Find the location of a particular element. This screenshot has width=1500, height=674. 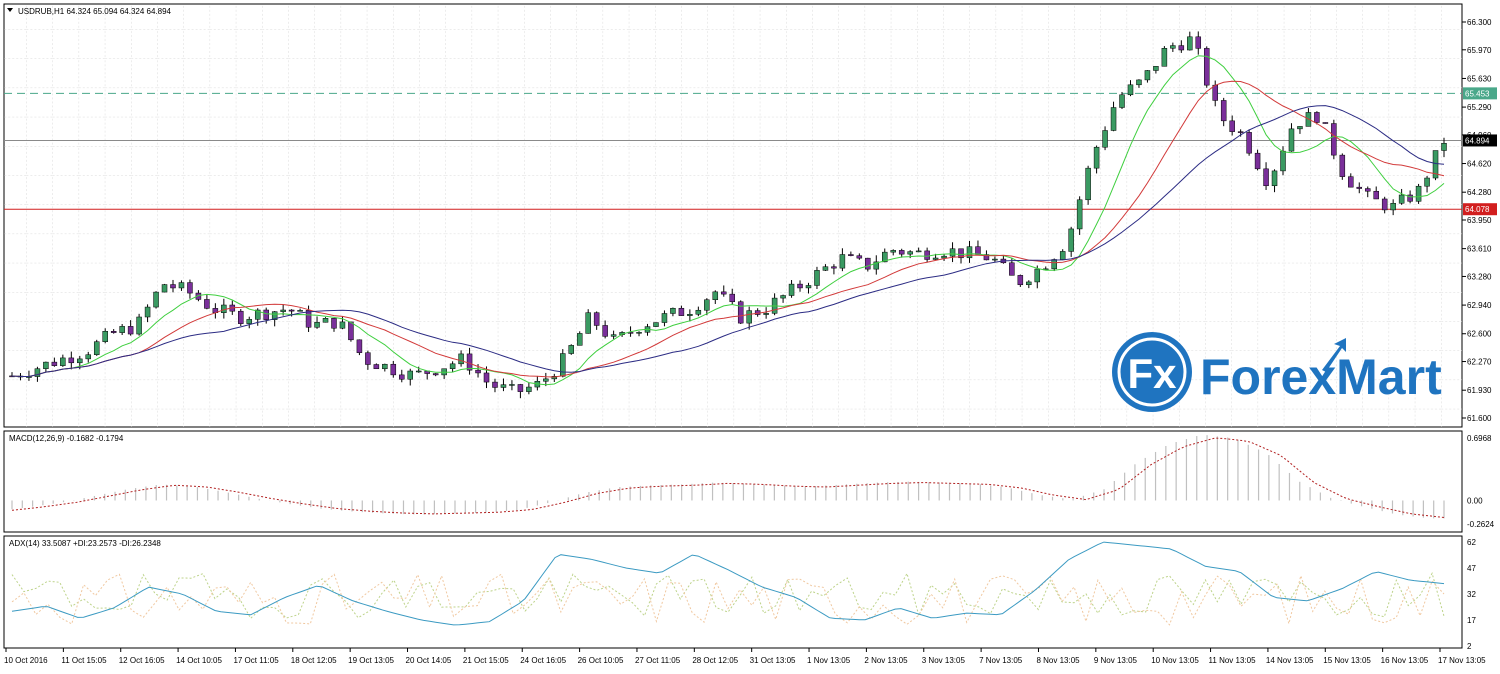

price-tick-label: 64.960 is located at coordinates (1479, 135).